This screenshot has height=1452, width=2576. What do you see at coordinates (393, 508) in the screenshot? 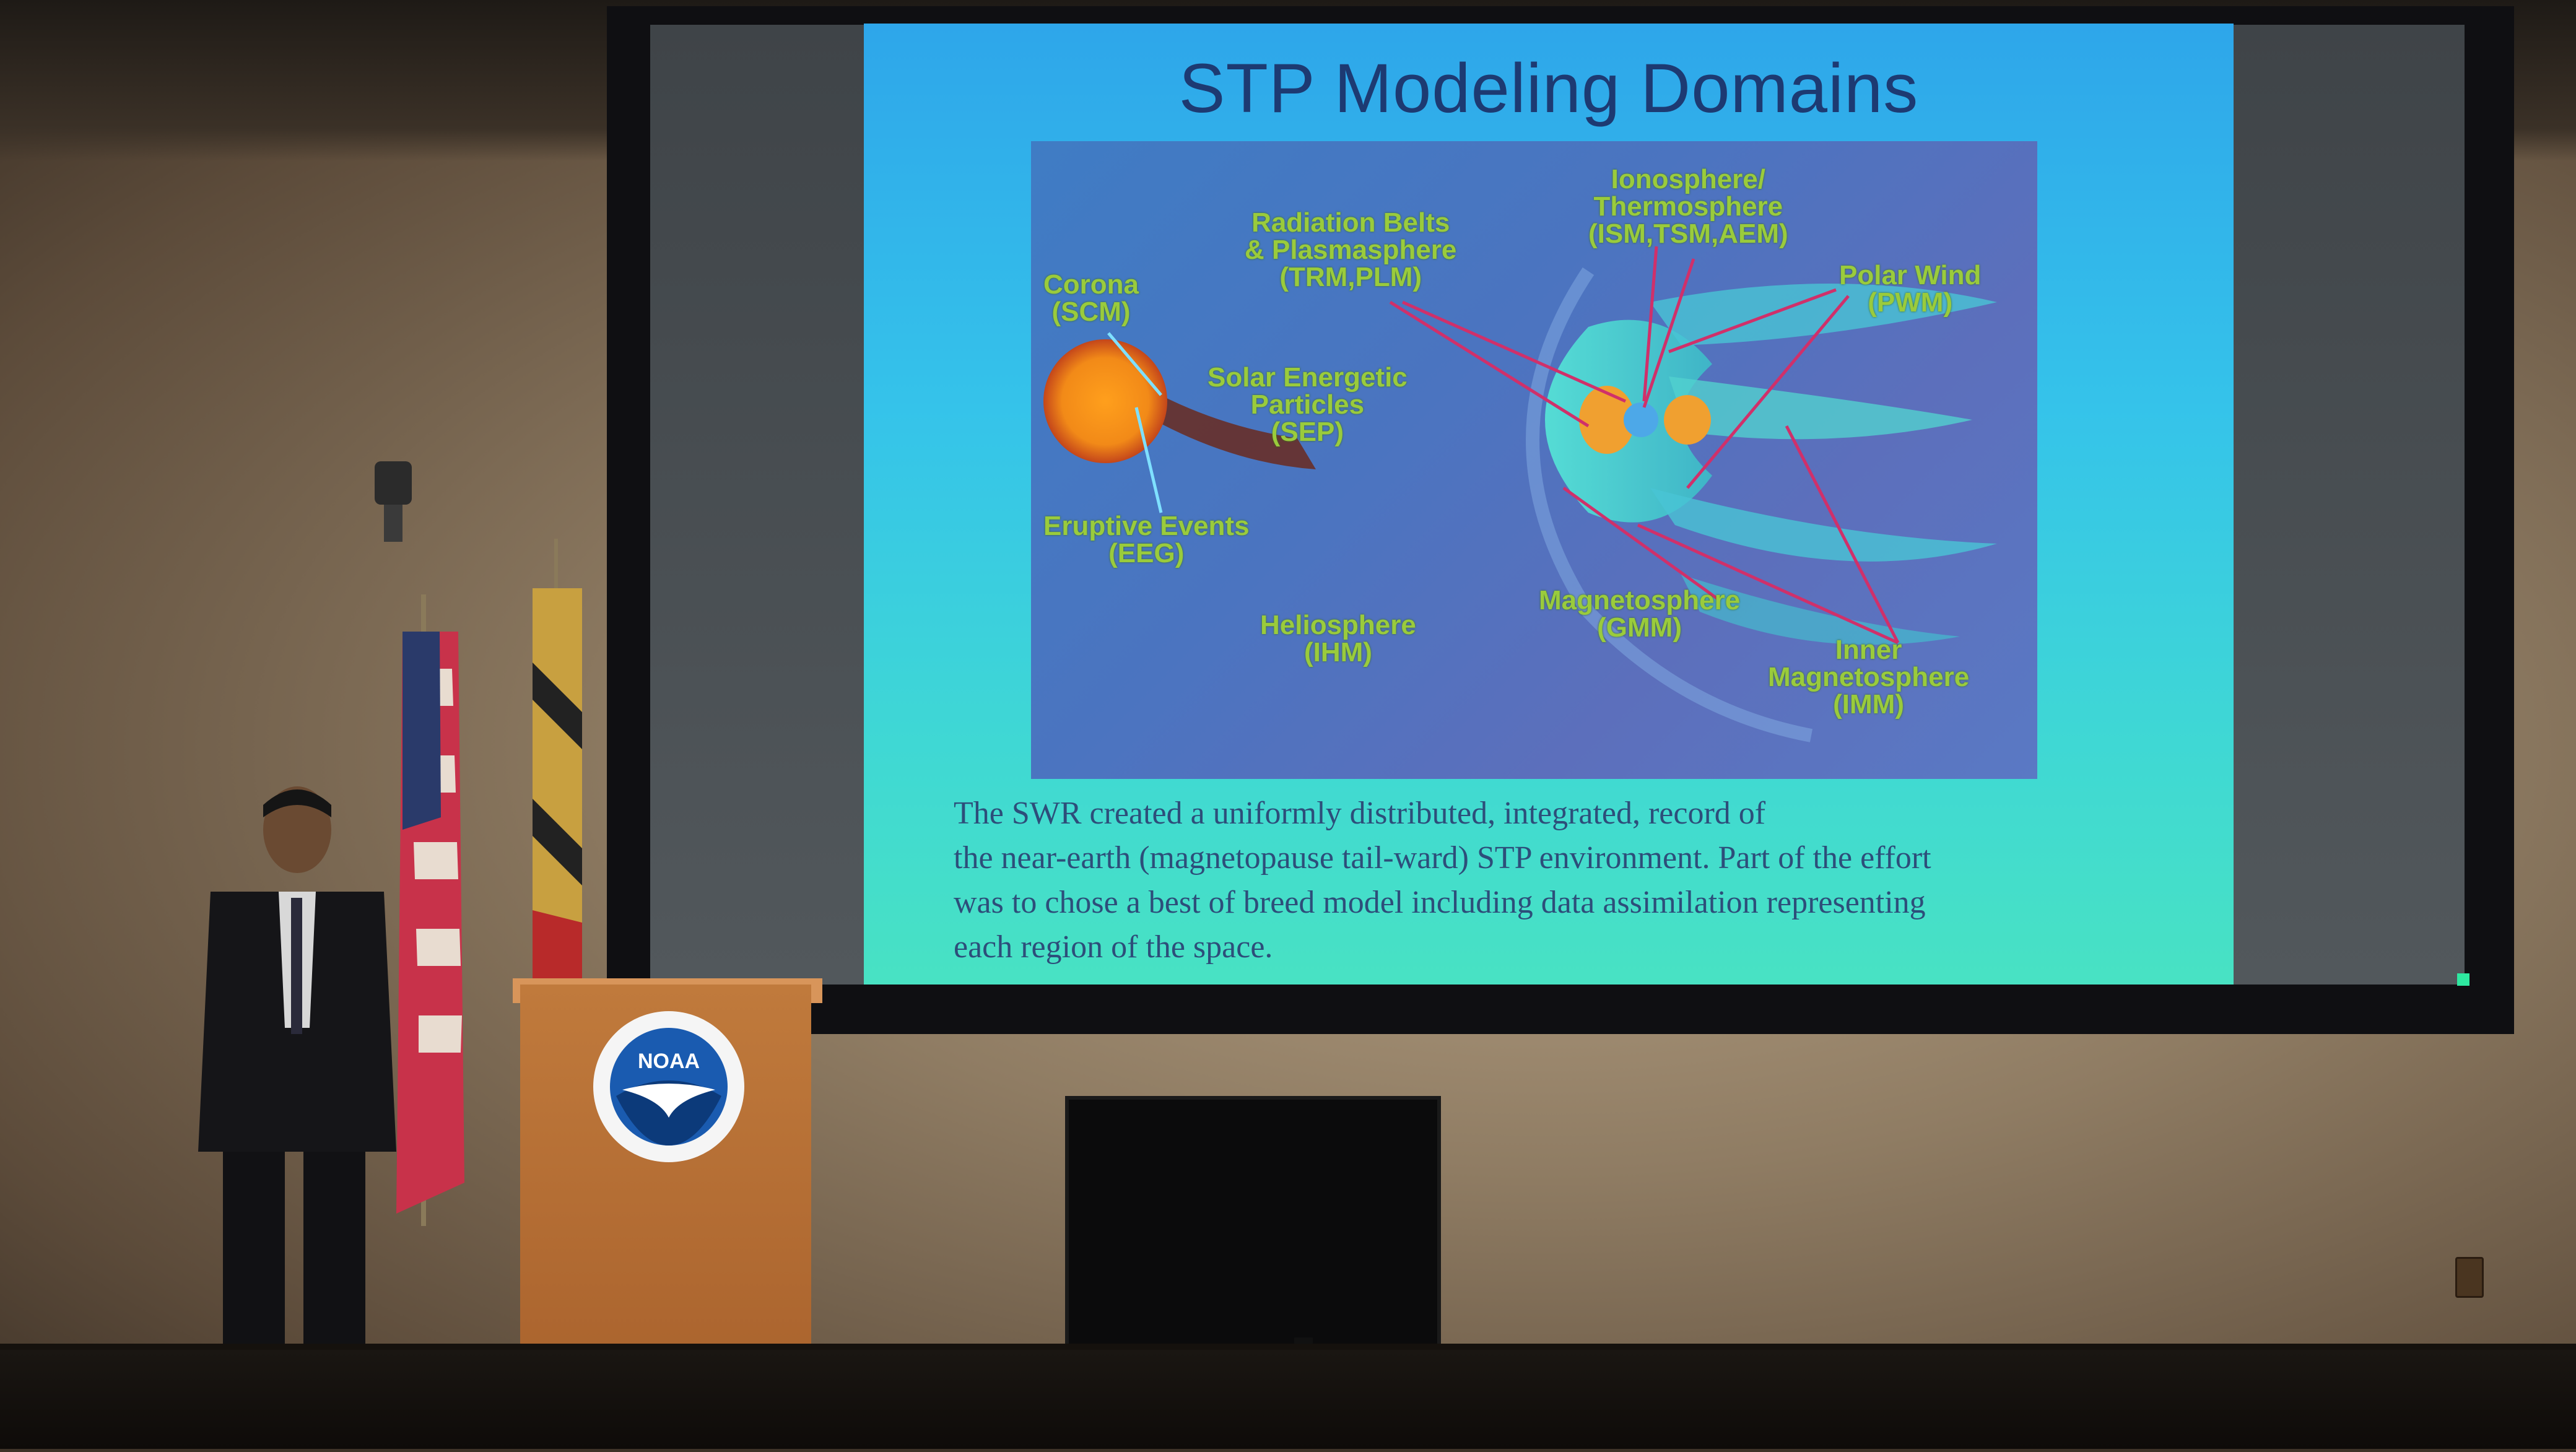
I see `wall-light-icon` at bounding box center [393, 508].